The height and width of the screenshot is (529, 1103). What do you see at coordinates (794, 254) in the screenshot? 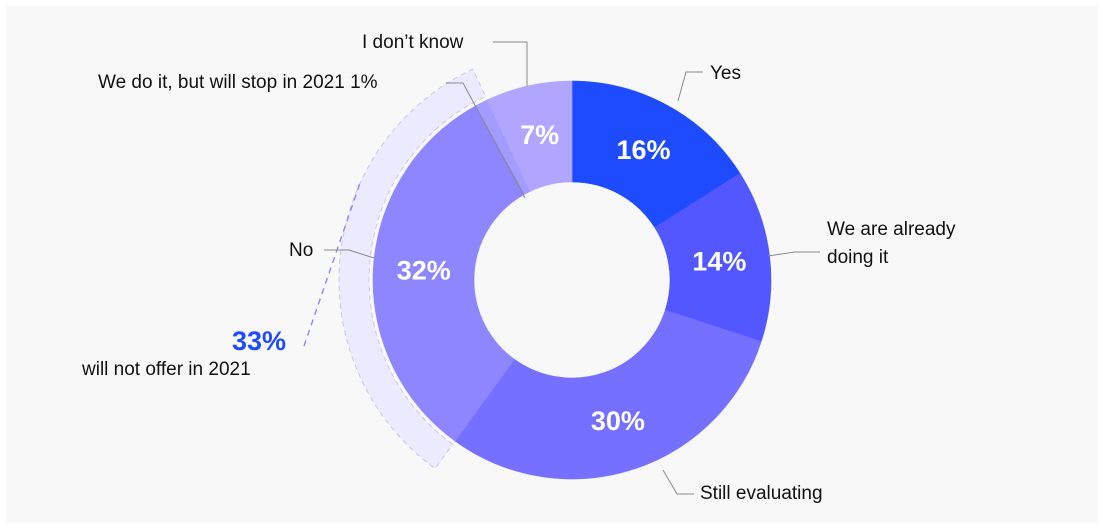
I see `leader-already` at bounding box center [794, 254].